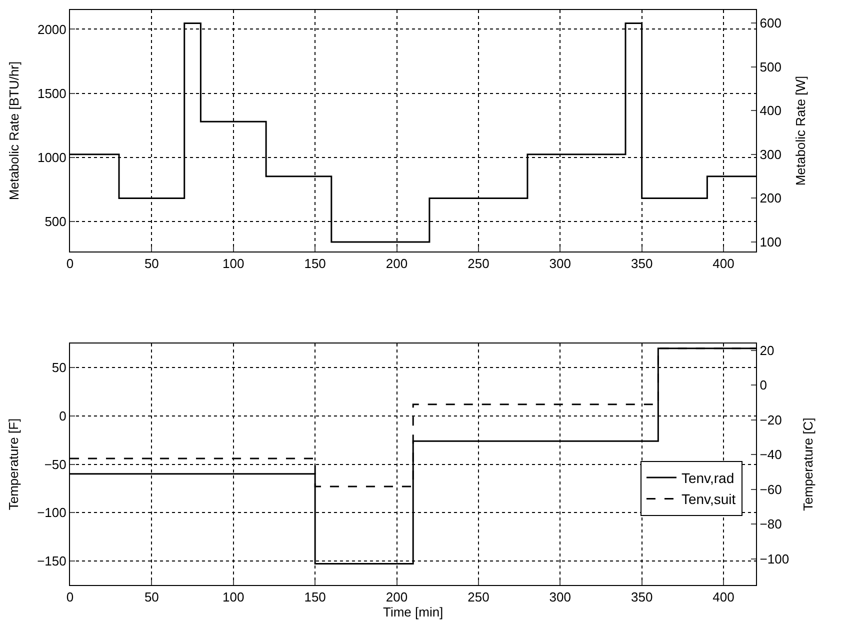 This screenshot has width=862, height=630. What do you see at coordinates (764, 385) in the screenshot?
I see `y2-tick-label: 0` at bounding box center [764, 385].